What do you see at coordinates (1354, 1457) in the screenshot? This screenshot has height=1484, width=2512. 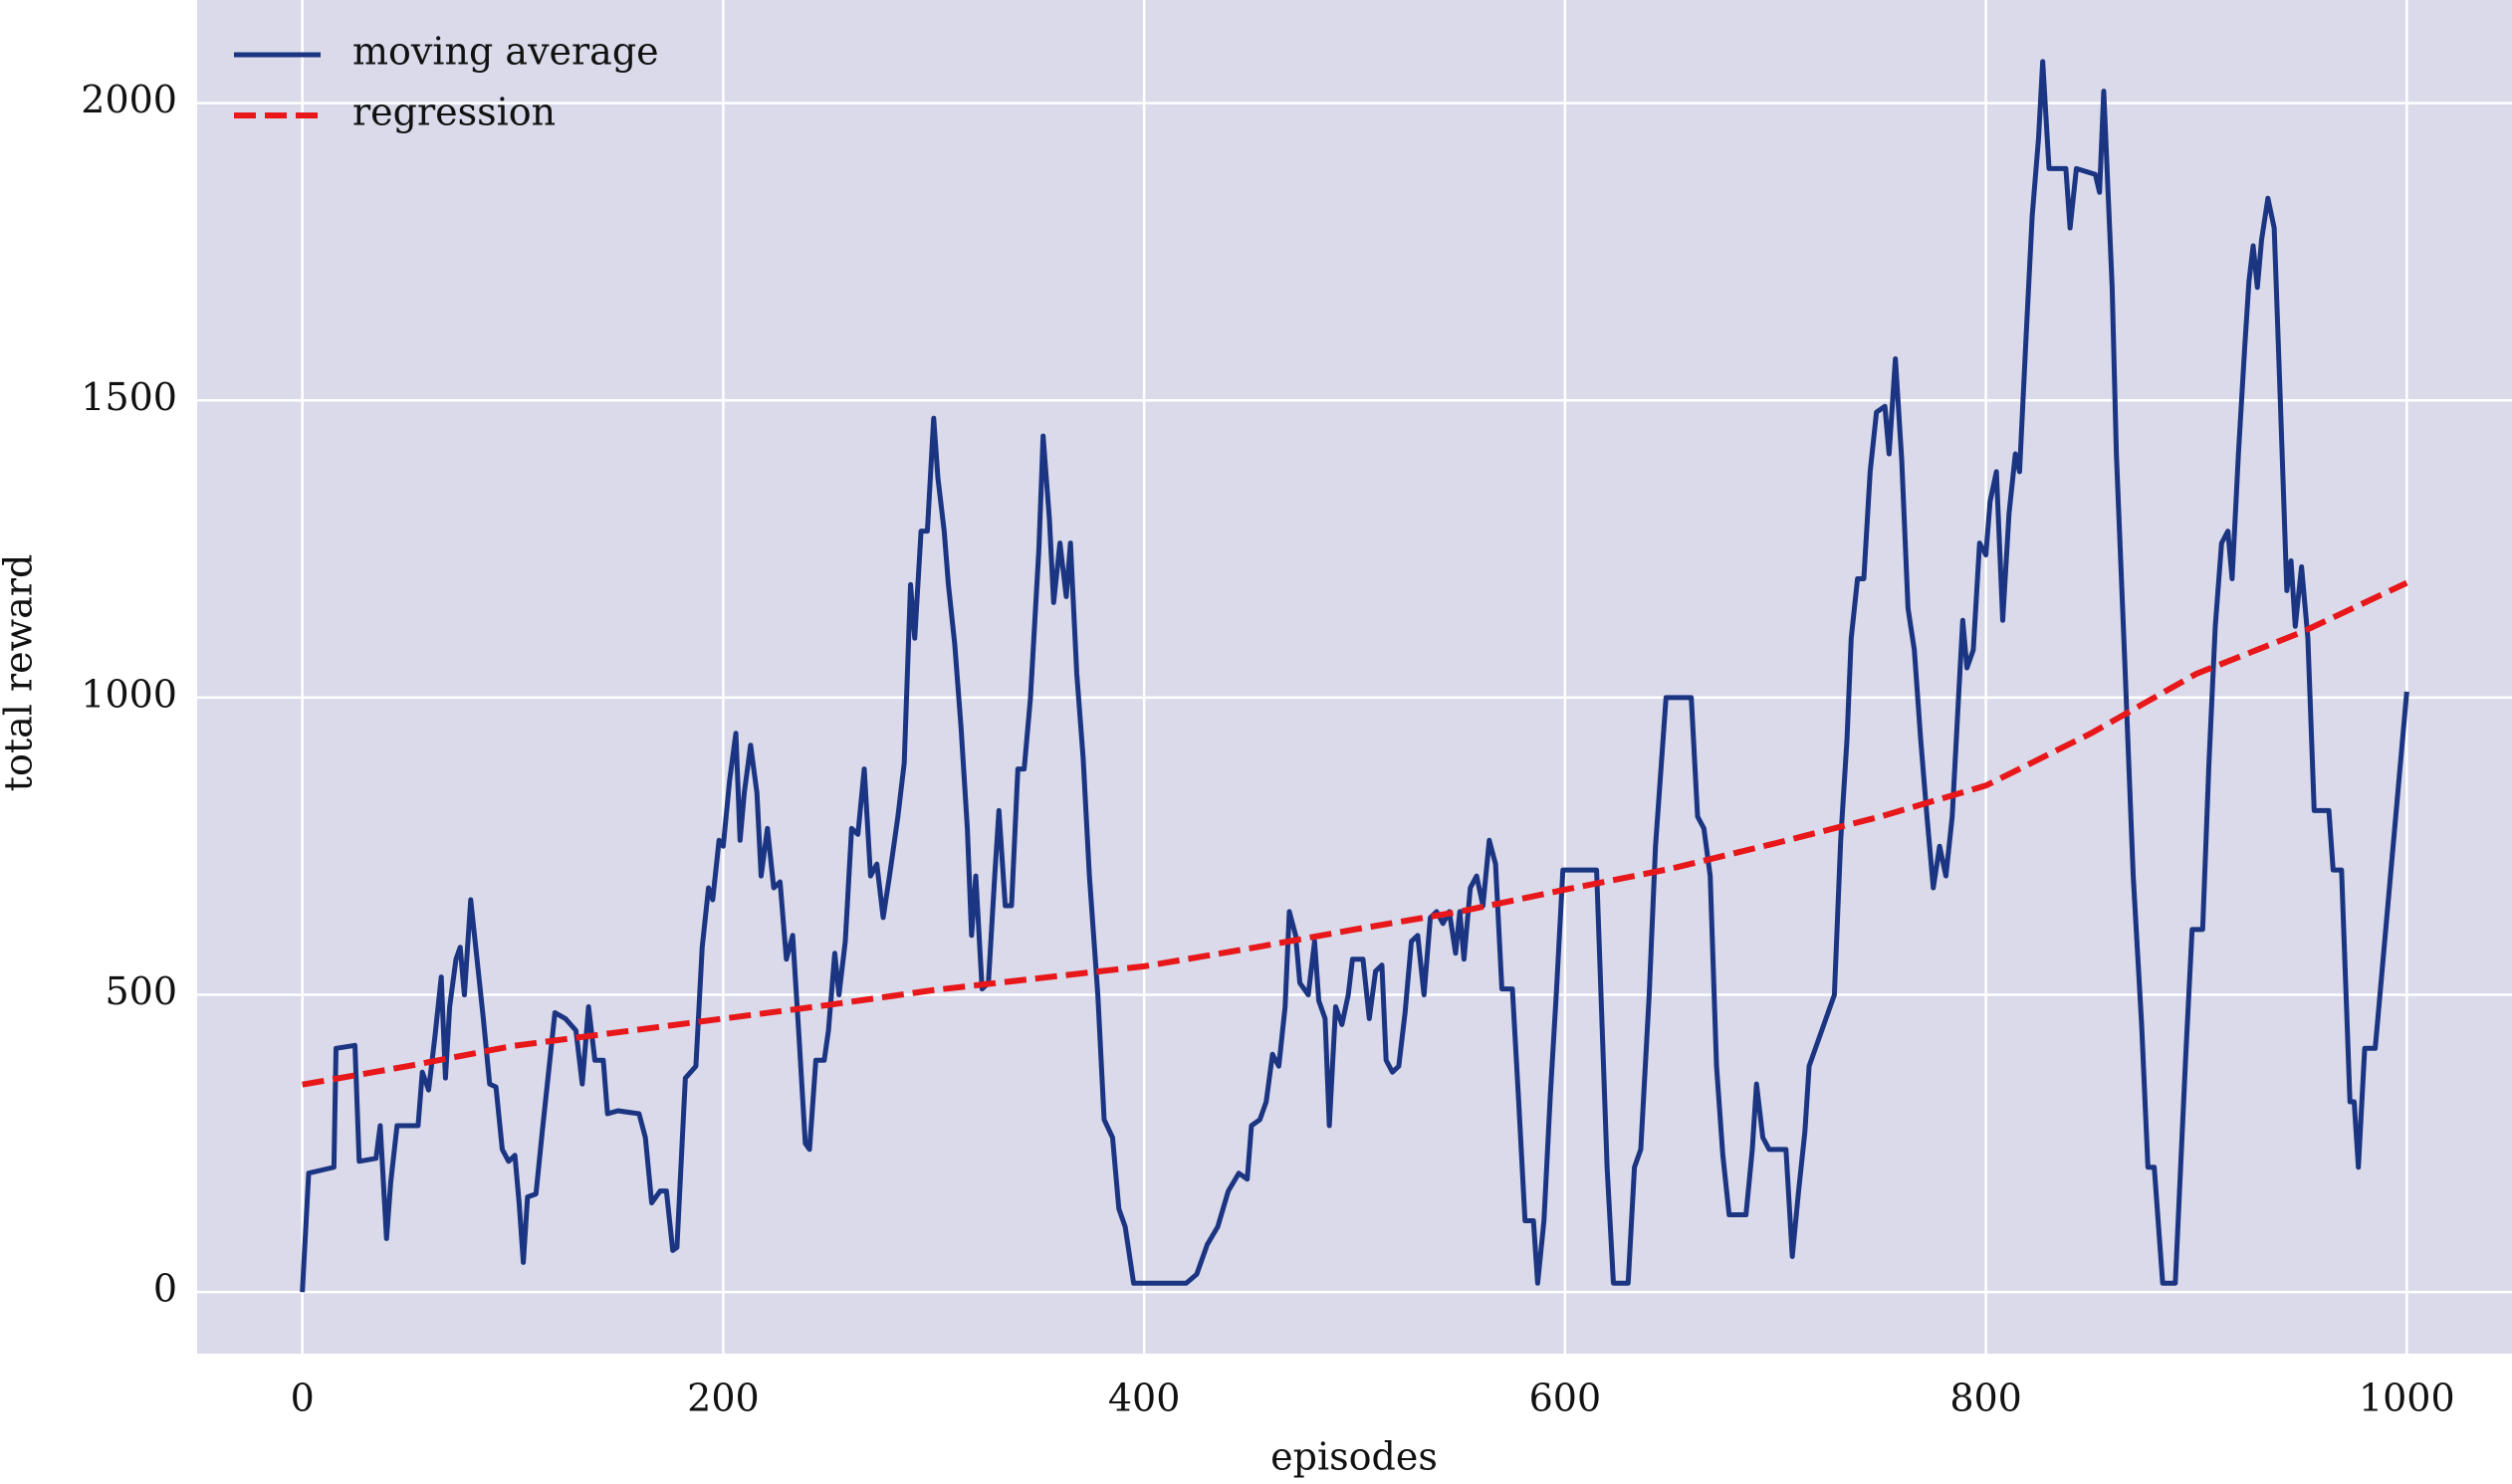 I see `x-axis-label: episodes` at bounding box center [1354, 1457].